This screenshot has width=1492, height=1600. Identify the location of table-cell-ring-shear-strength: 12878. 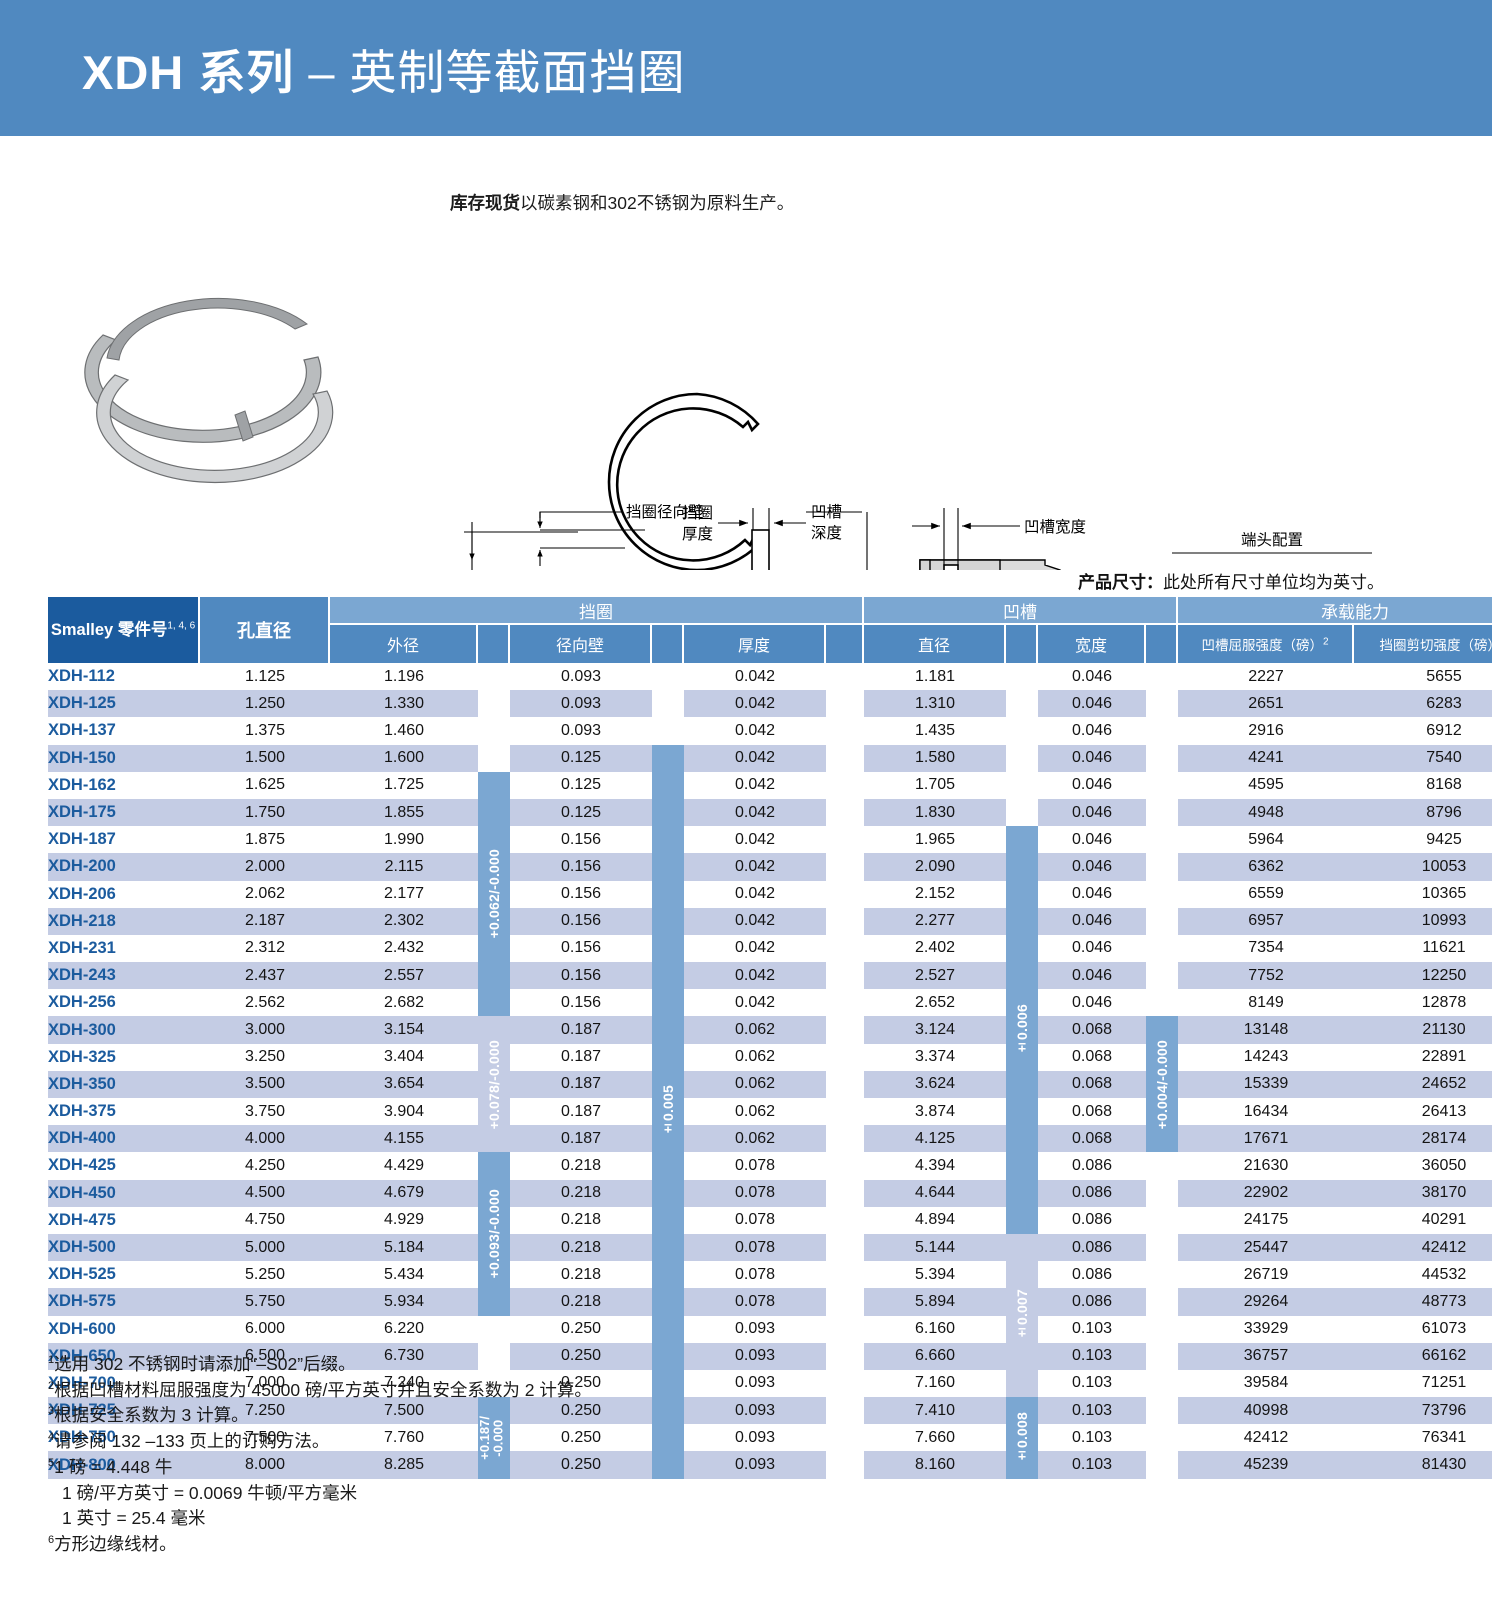
(1423, 1003).